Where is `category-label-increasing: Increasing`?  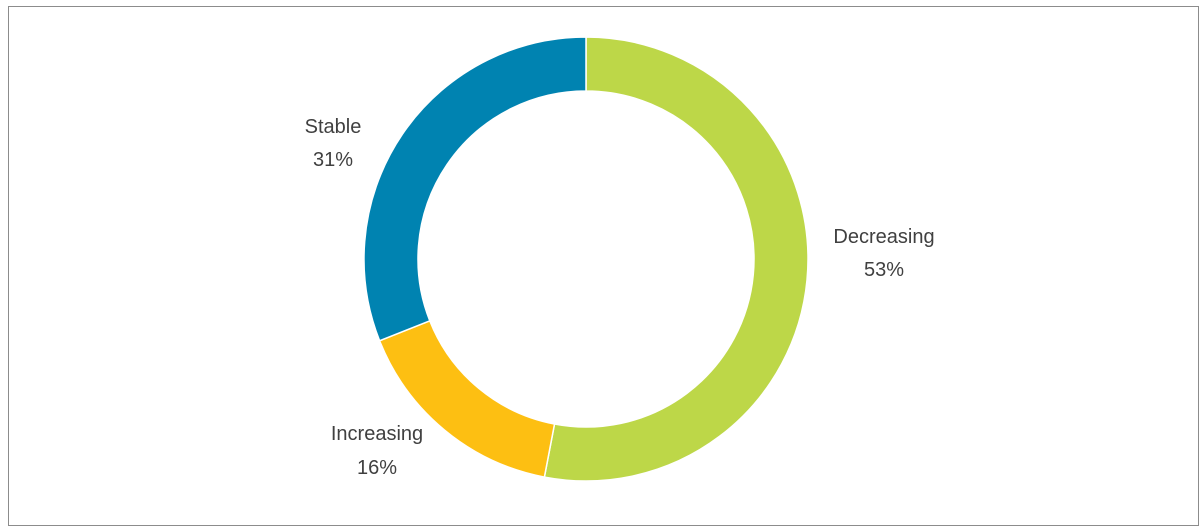
category-label-increasing: Increasing is located at coordinates (377, 434).